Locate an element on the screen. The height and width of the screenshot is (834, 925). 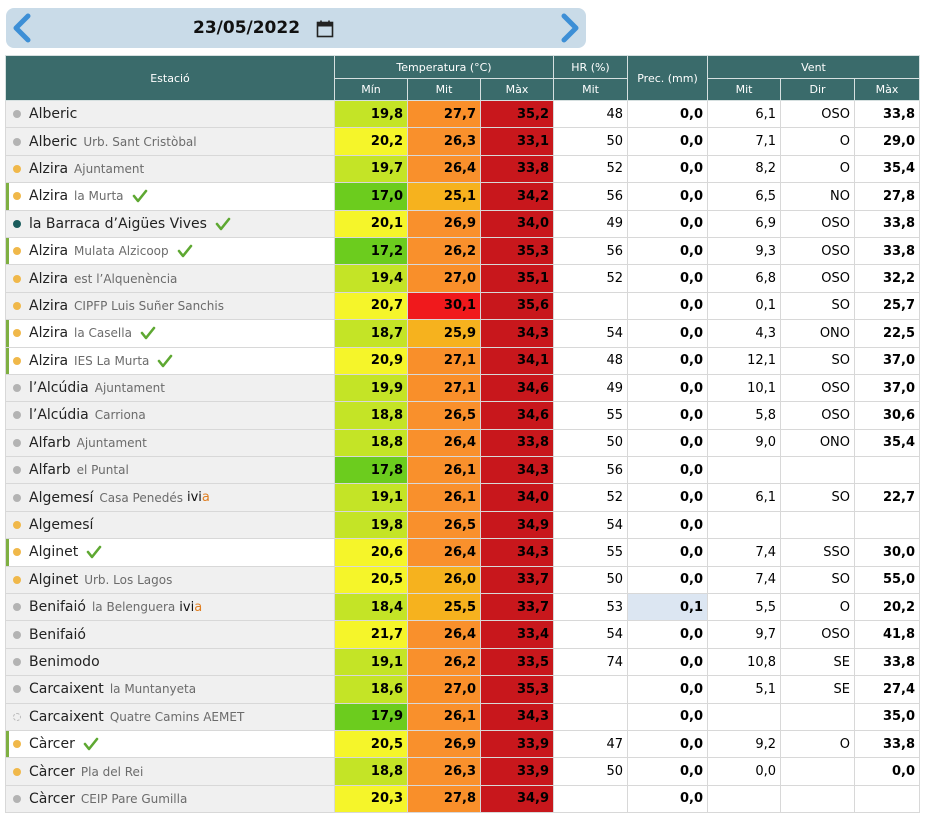
station-name: Benimodo is located at coordinates (64, 662).